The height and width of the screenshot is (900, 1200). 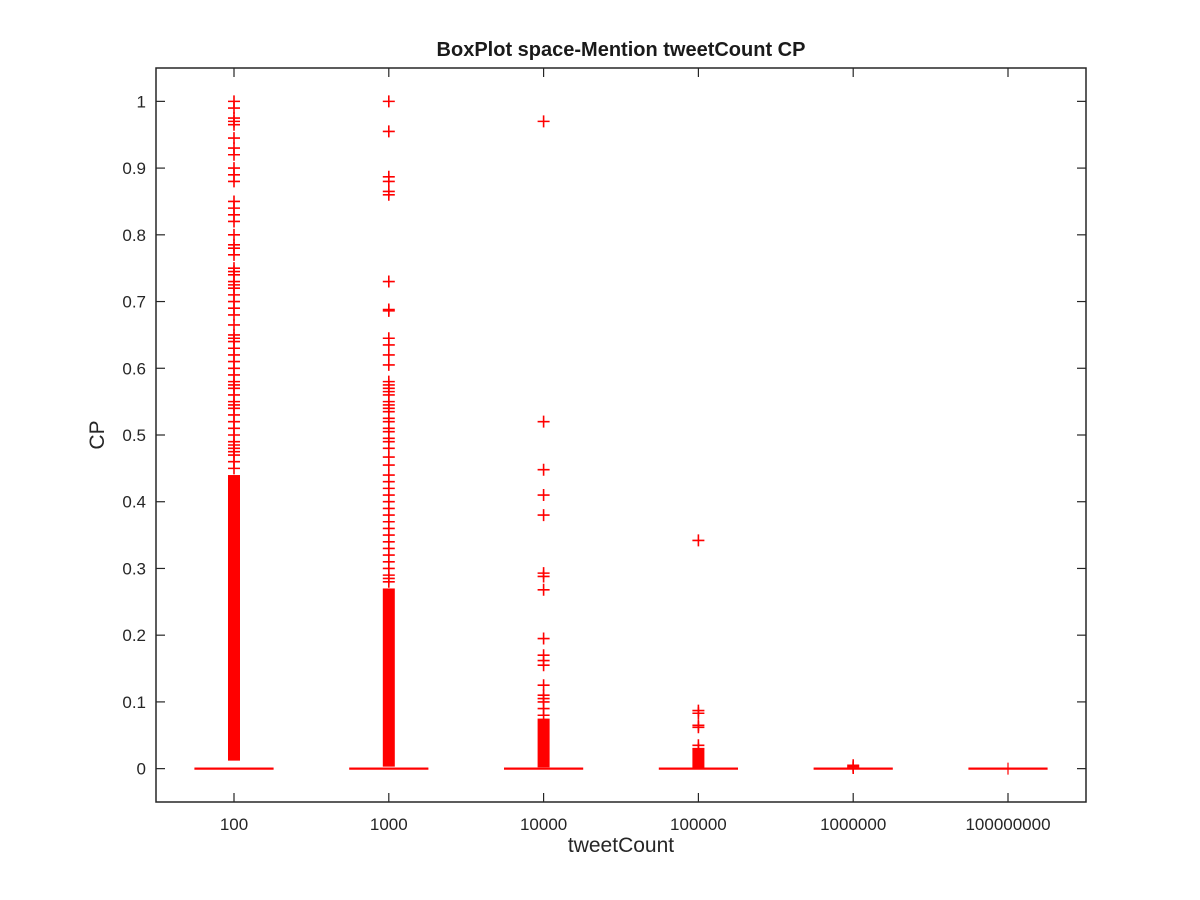 I want to click on y-tick-label: 0.5, so click(x=134, y=435).